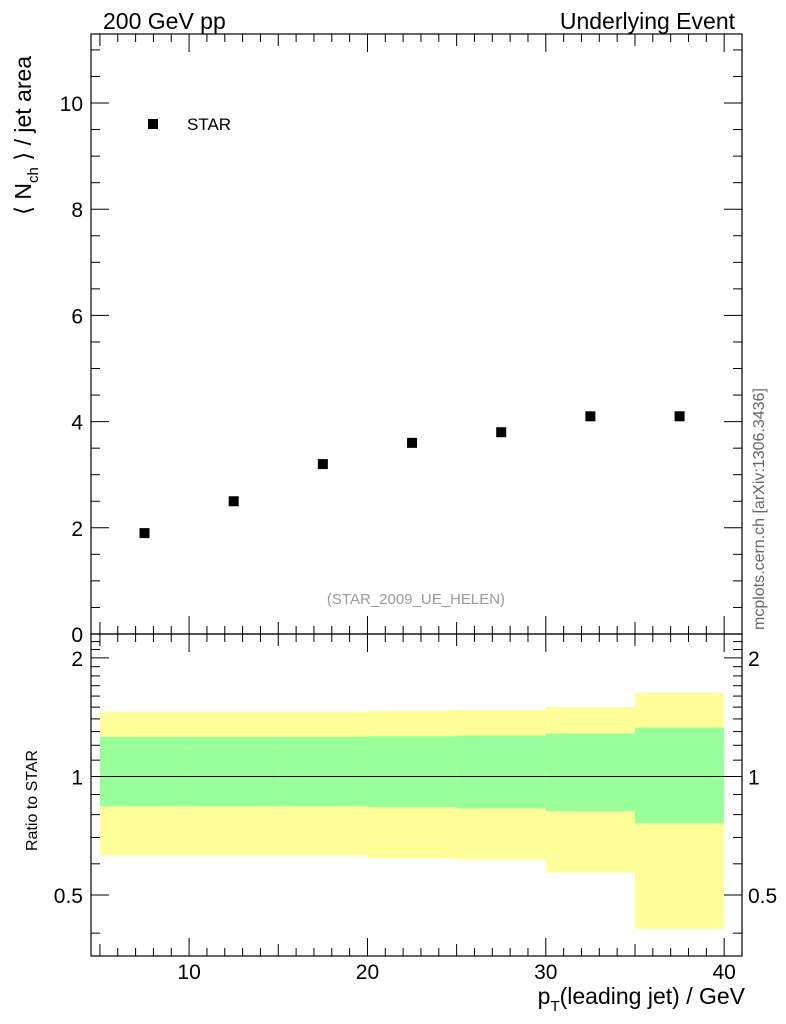 This screenshot has width=786, height=1024. What do you see at coordinates (762, 896) in the screenshot?
I see `ratio-y-tick-label-right: 0.5` at bounding box center [762, 896].